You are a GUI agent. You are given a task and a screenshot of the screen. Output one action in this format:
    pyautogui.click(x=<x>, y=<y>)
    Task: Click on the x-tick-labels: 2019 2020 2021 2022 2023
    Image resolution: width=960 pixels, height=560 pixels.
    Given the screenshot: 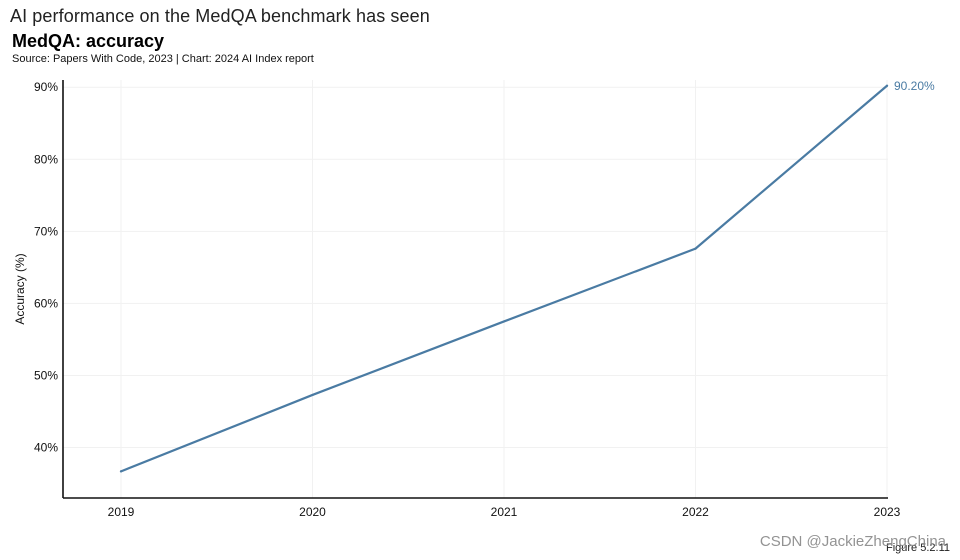 What is the action you would take?
    pyautogui.click(x=504, y=512)
    